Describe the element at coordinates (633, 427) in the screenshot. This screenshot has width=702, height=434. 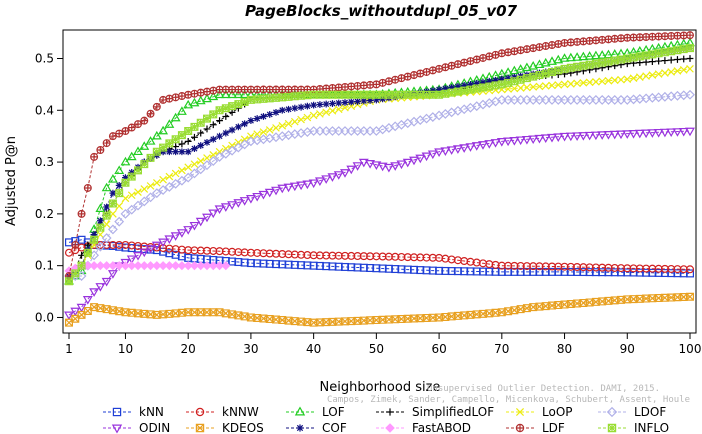
I see `legend-item-inflo: INFLO` at that location.